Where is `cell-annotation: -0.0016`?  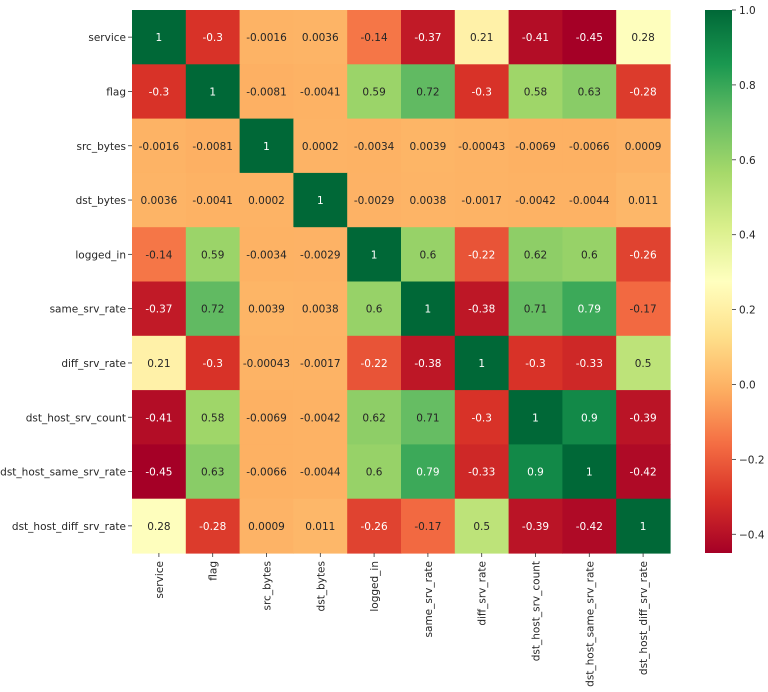 cell-annotation: -0.0016 is located at coordinates (159, 147).